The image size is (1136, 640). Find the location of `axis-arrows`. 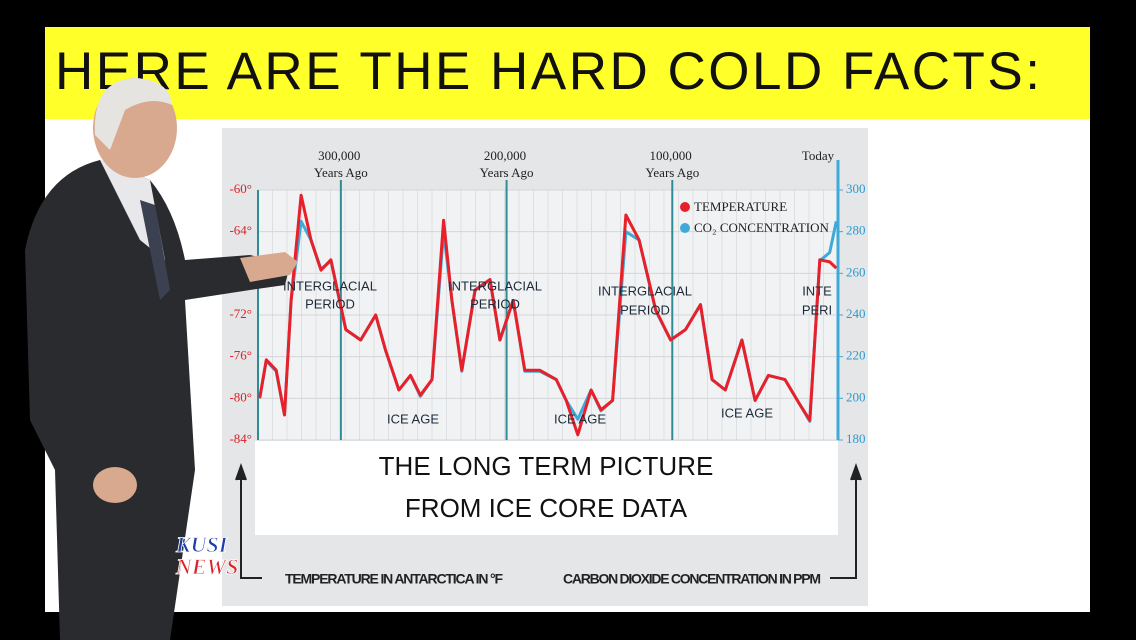

axis-arrows is located at coordinates (548, 521).